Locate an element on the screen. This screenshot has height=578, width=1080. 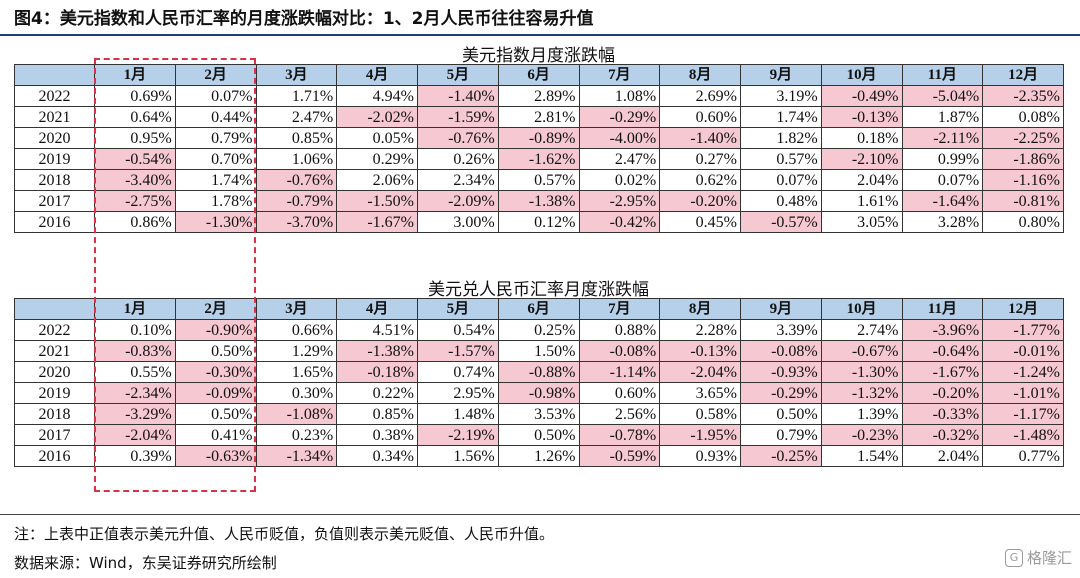
value-cell: 0.34% is located at coordinates (377, 456).